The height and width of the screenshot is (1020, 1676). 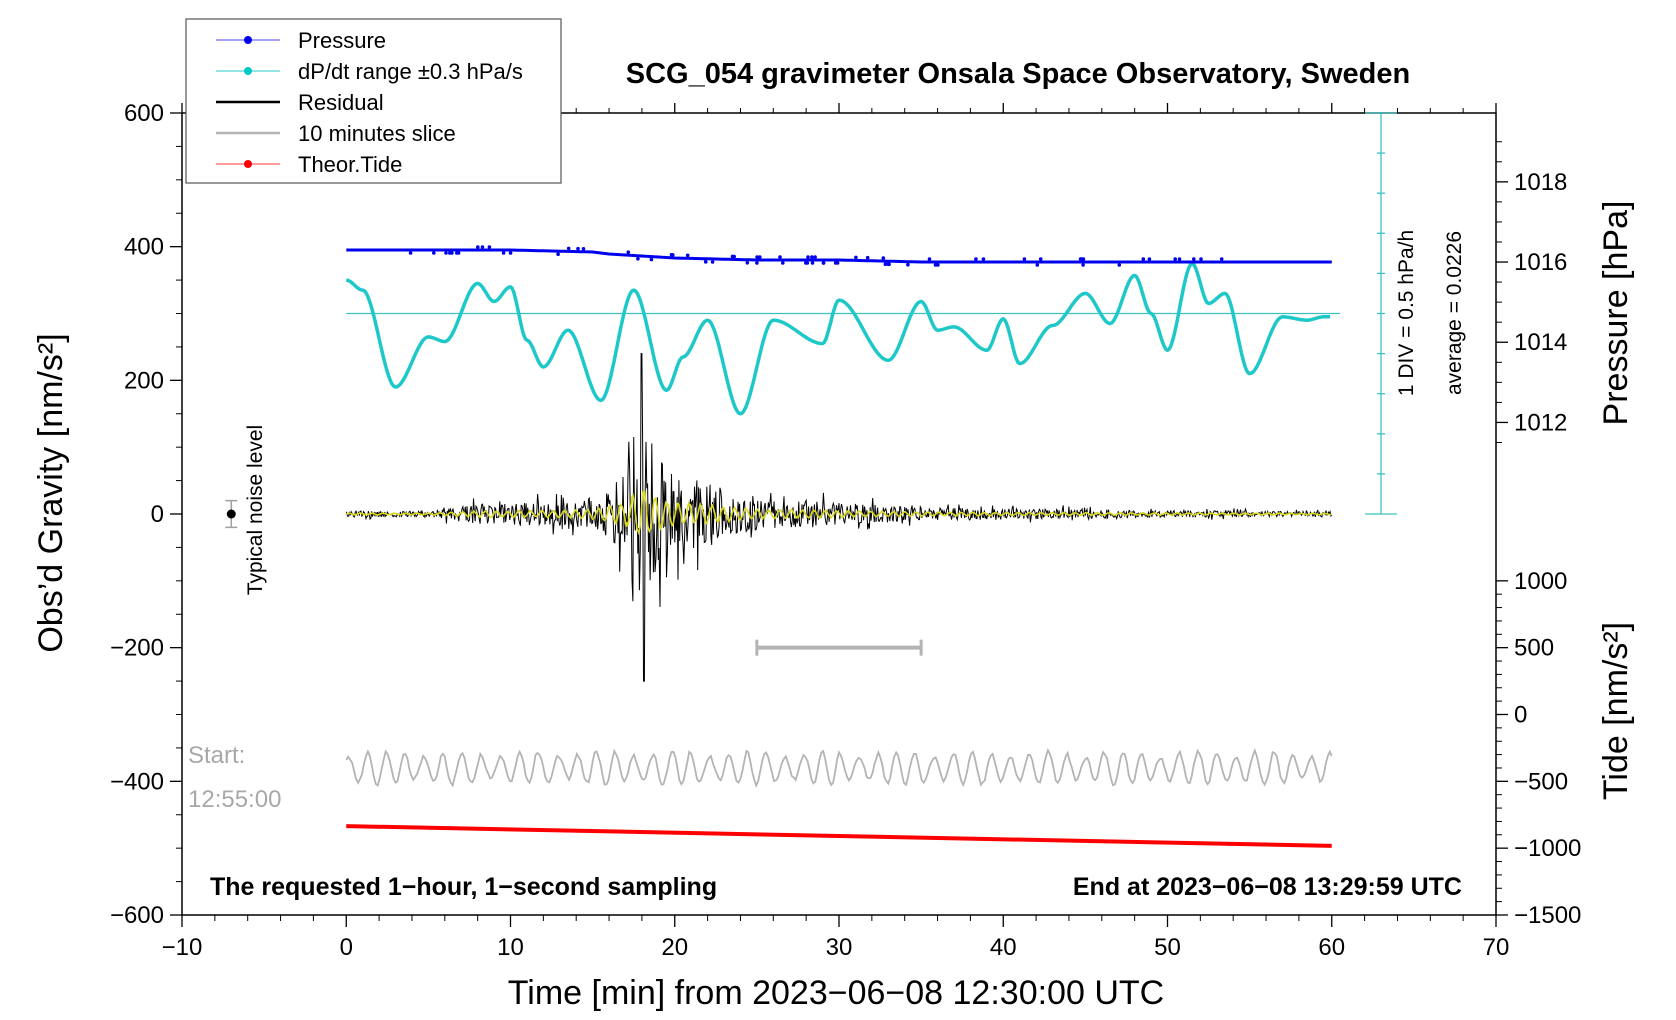 What do you see at coordinates (1267, 887) in the screenshot?
I see `end-time-note: End at 2023−06−08 13:29:59 UTC` at bounding box center [1267, 887].